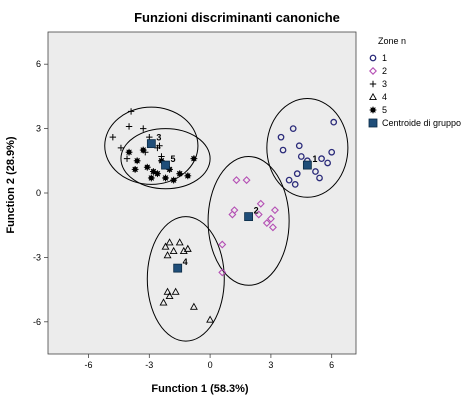  Describe the element at coordinates (200, 389) in the screenshot. I see `x-axis-label: Function 1 (58.3%)` at that location.